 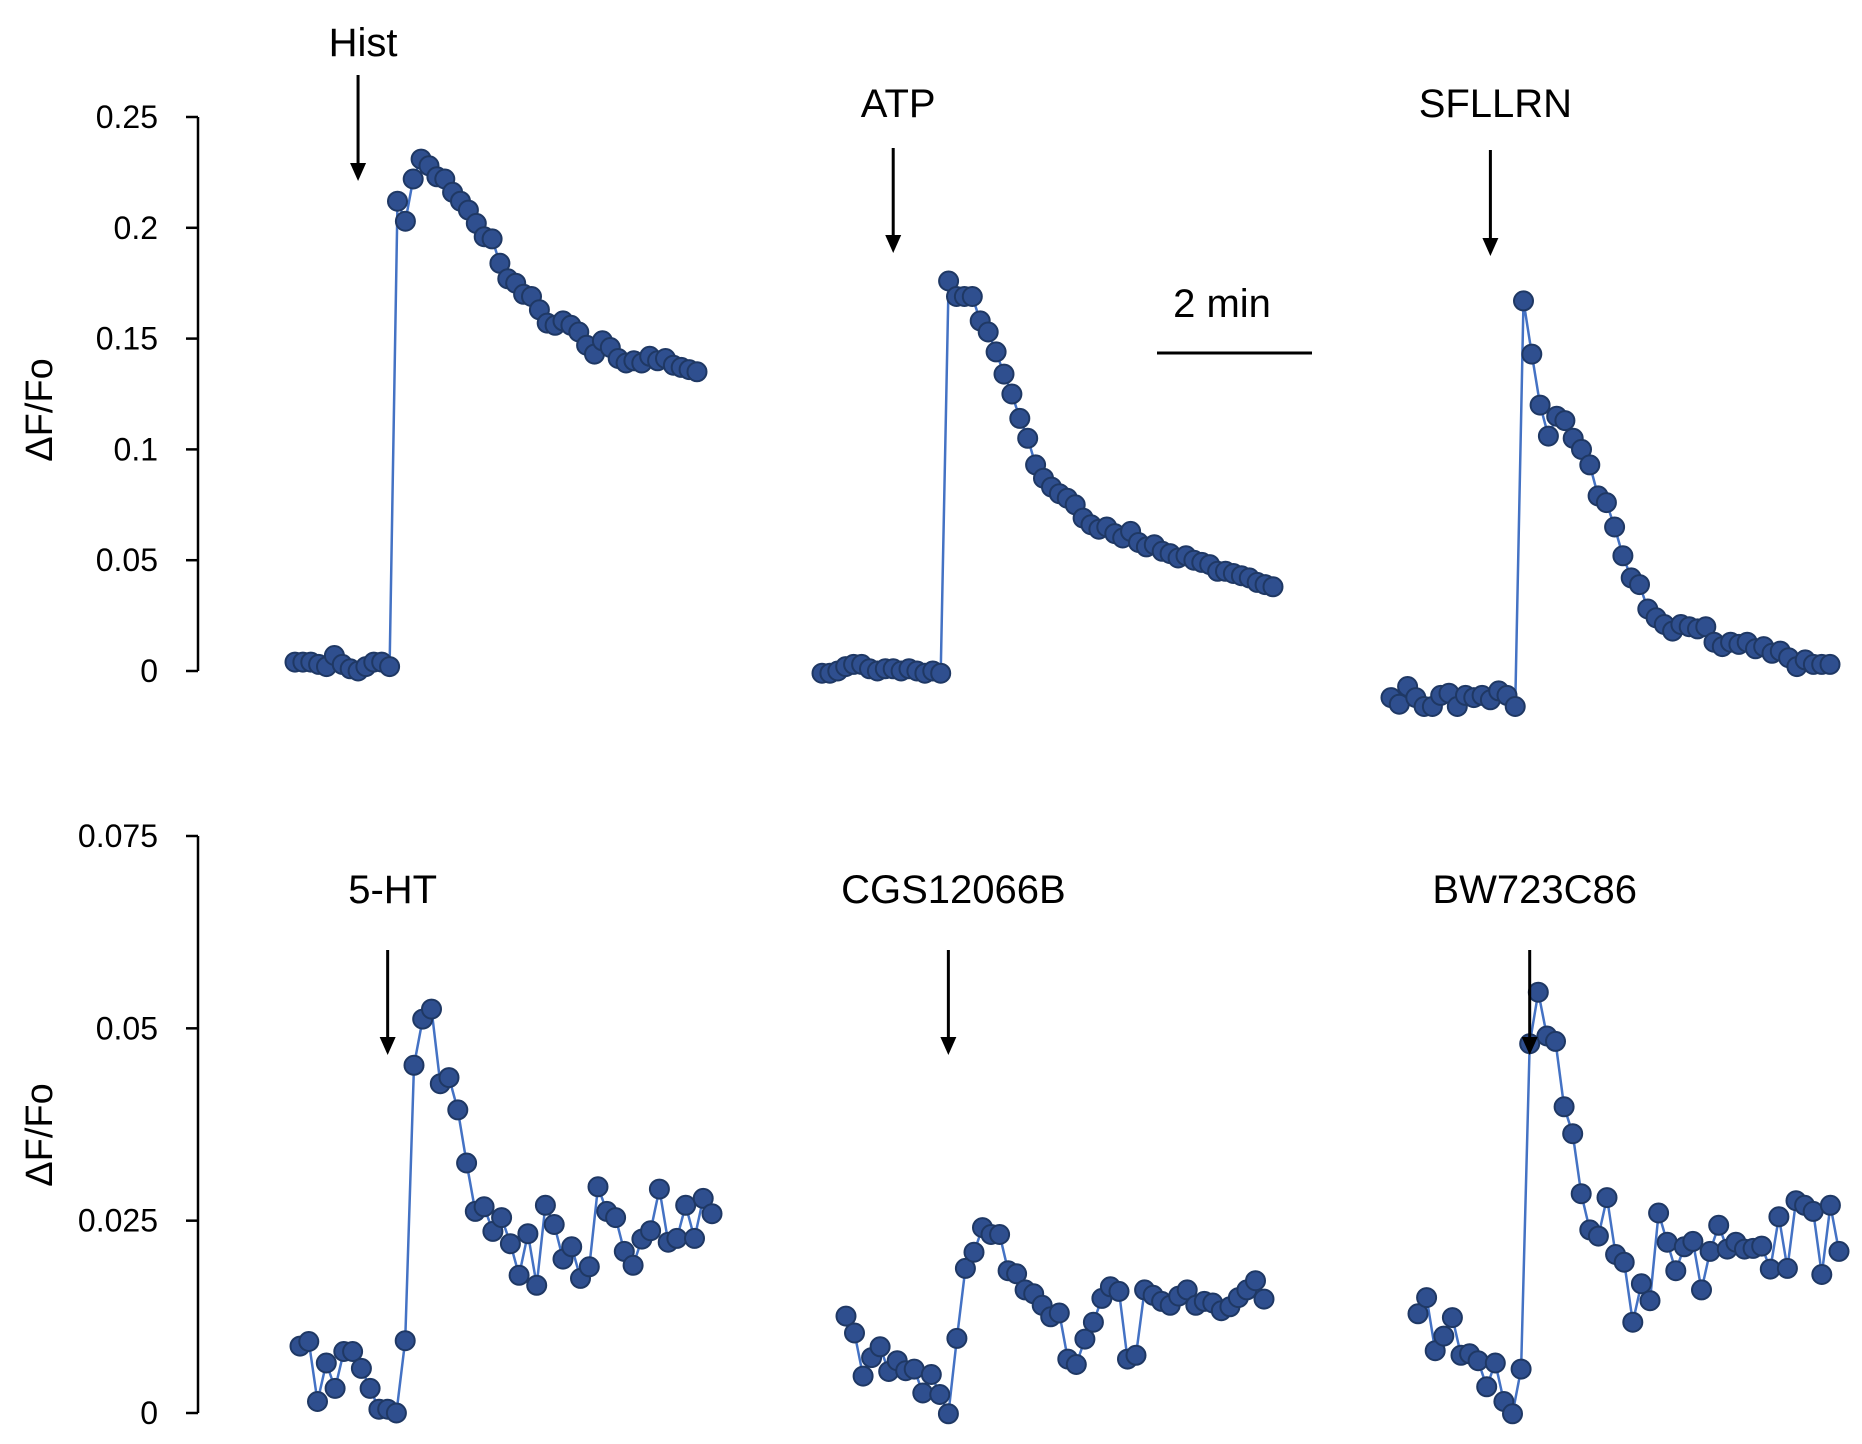 What do you see at coordinates (1222, 304) in the screenshot?
I see `scale-bar-label: 2 min` at bounding box center [1222, 304].